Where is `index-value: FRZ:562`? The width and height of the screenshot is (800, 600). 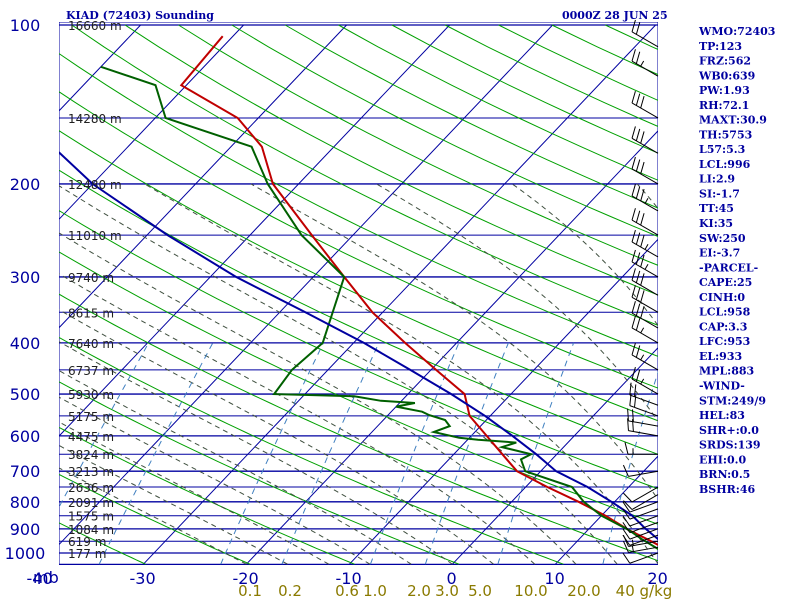
index-value: FRZ:562 is located at coordinates (725, 61).